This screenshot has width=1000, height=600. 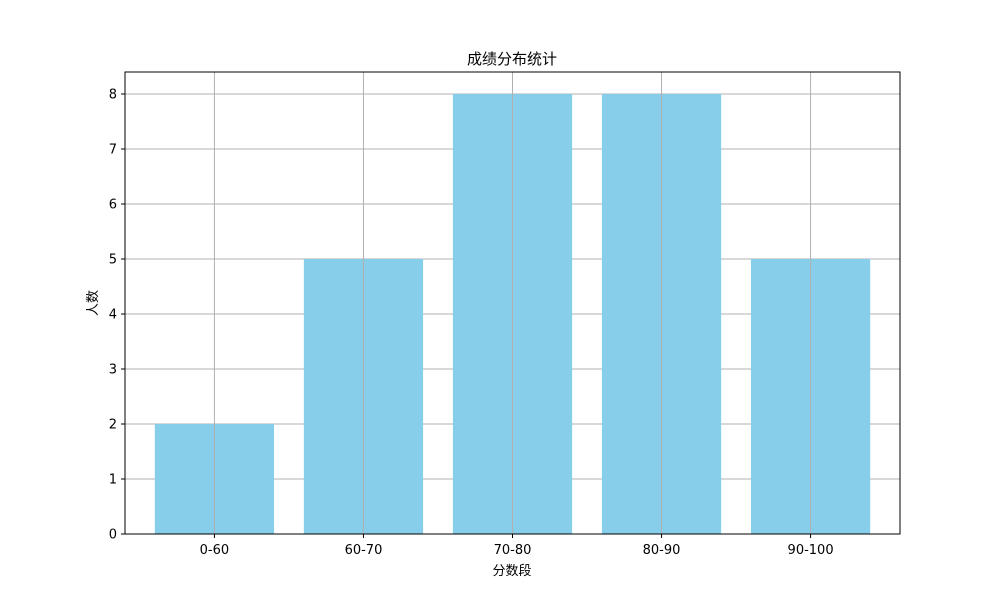 What do you see at coordinates (113, 260) in the screenshot?
I see `y-tick-label: 5` at bounding box center [113, 260].